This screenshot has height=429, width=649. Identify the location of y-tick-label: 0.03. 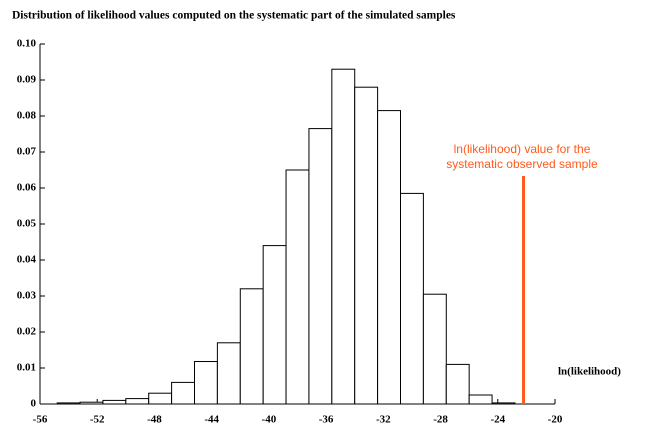
(27, 296).